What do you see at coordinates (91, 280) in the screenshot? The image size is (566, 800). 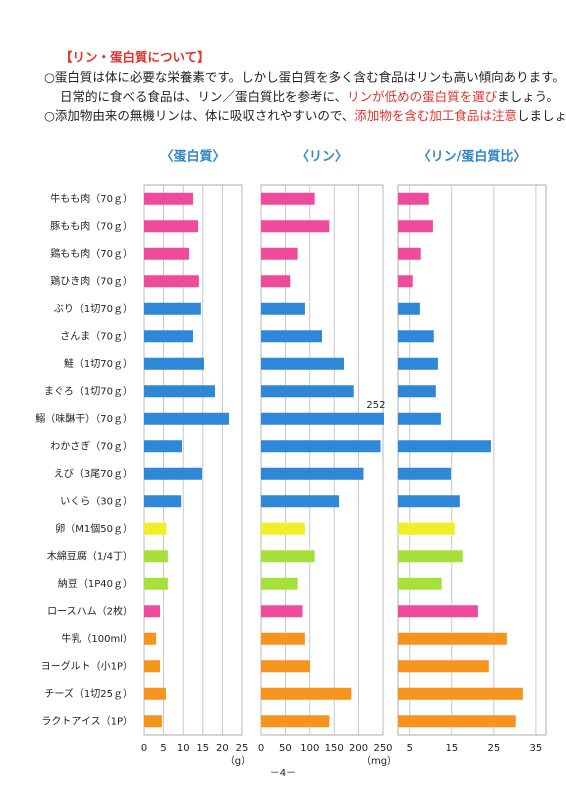 I see `category-label: 鶏ひき肉（70ｇ）` at bounding box center [91, 280].